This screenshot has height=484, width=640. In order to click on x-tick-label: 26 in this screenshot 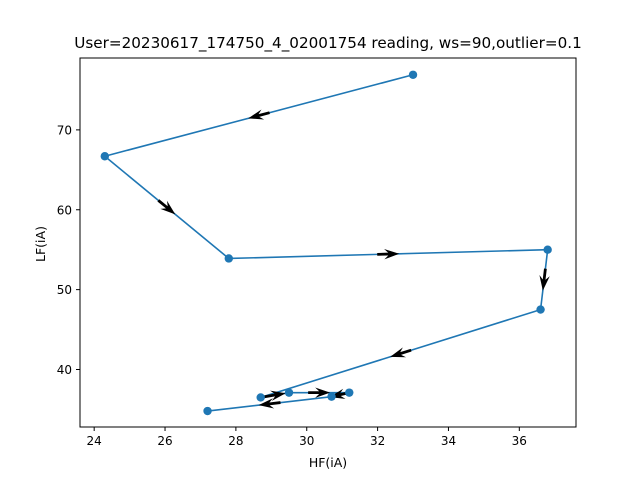, I will do `click(164, 441)`.